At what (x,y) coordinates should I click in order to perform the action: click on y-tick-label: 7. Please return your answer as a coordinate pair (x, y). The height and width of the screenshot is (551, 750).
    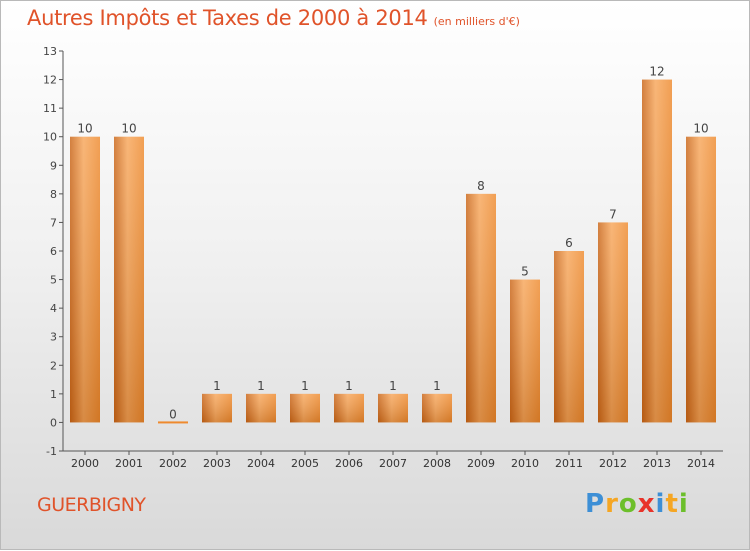
    Looking at the image, I should click on (53, 222).